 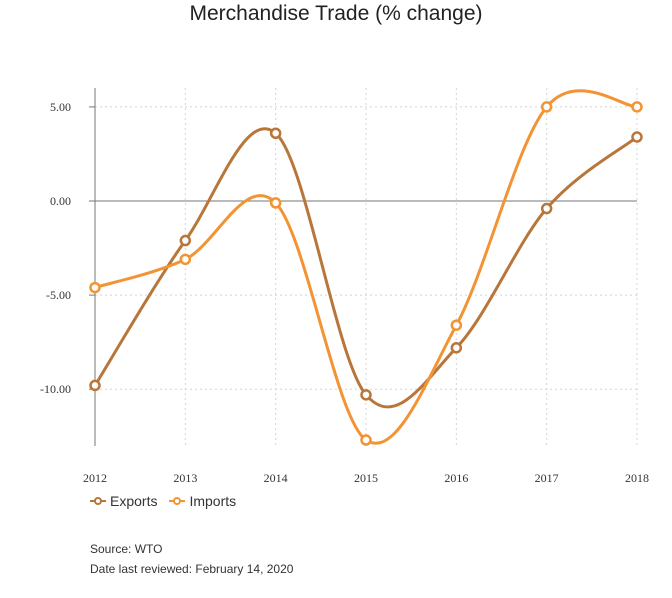 I want to click on imports-point-2012, so click(x=95, y=287).